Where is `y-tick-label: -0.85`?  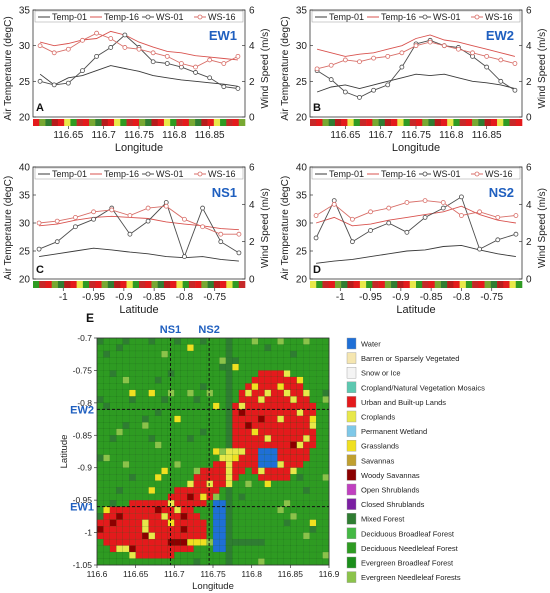
y-tick-label: -0.85 is located at coordinates (83, 435).